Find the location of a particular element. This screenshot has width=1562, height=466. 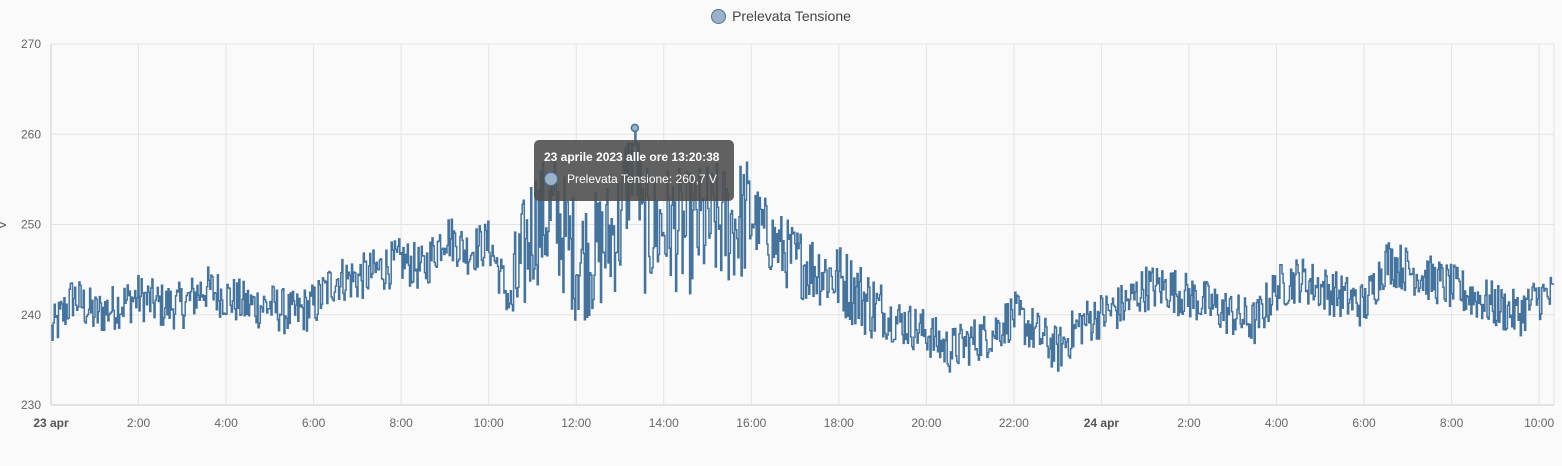

y-tick-label: 240 is located at coordinates (31, 315).